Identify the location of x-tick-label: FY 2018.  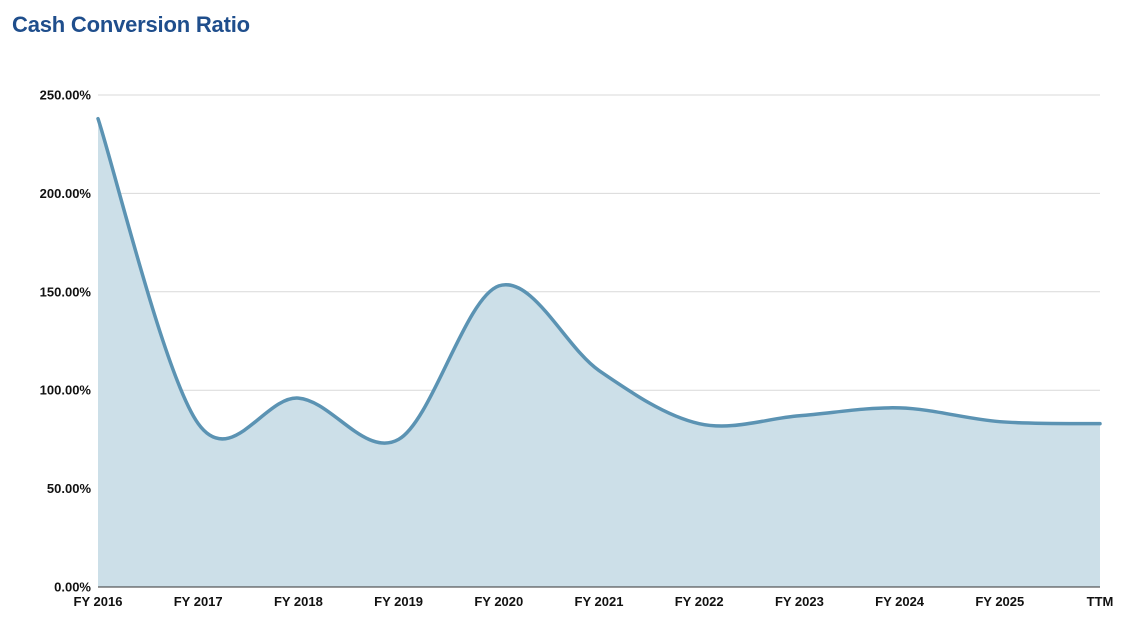
(298, 601).